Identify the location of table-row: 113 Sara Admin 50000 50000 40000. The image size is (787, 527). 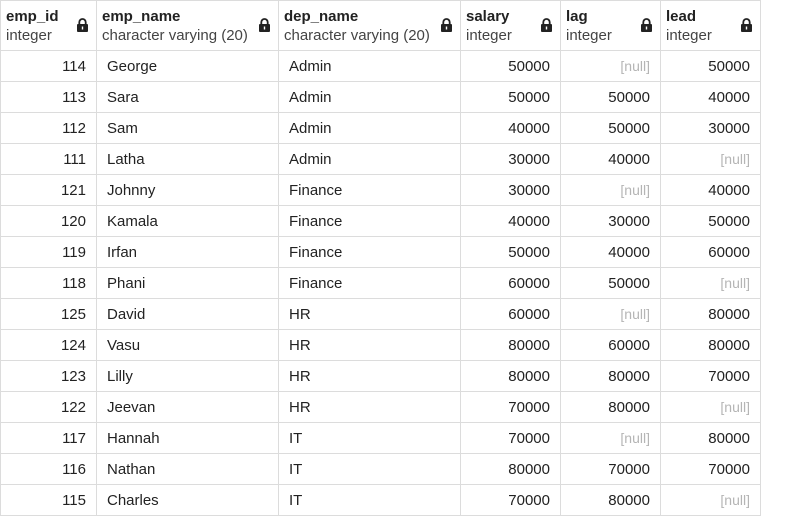
(380, 97).